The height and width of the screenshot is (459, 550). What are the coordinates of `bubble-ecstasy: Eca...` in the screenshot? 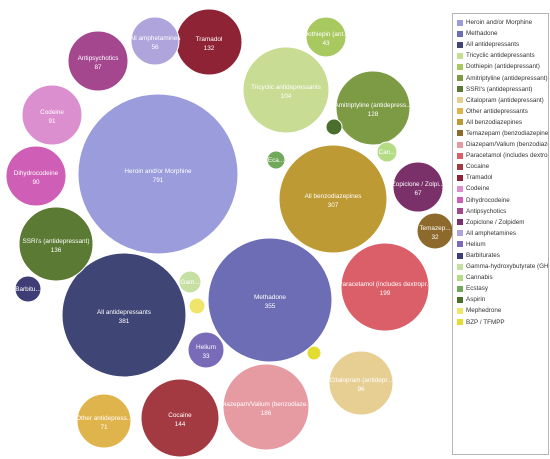 It's located at (276, 160).